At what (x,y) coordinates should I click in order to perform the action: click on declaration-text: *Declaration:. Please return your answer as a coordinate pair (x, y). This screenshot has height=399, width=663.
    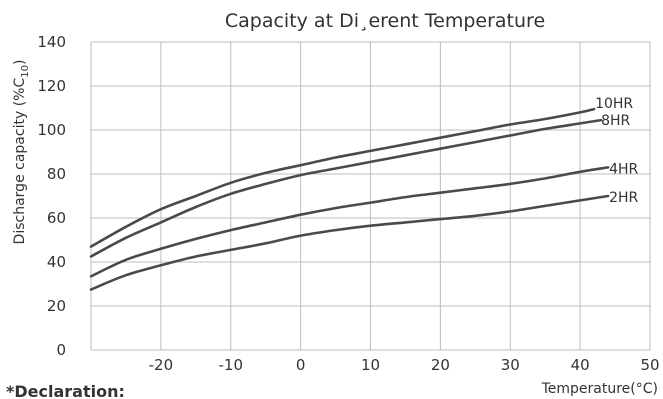
    Looking at the image, I should click on (65, 390).